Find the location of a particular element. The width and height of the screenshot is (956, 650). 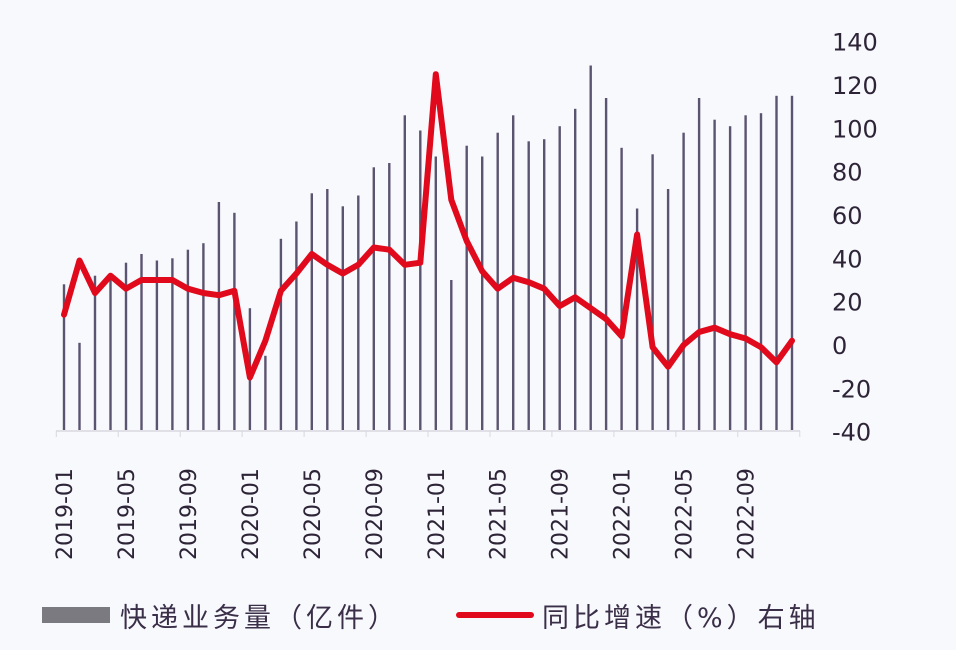

x-tick-label: 2022-05 is located at coordinates (685, 514).